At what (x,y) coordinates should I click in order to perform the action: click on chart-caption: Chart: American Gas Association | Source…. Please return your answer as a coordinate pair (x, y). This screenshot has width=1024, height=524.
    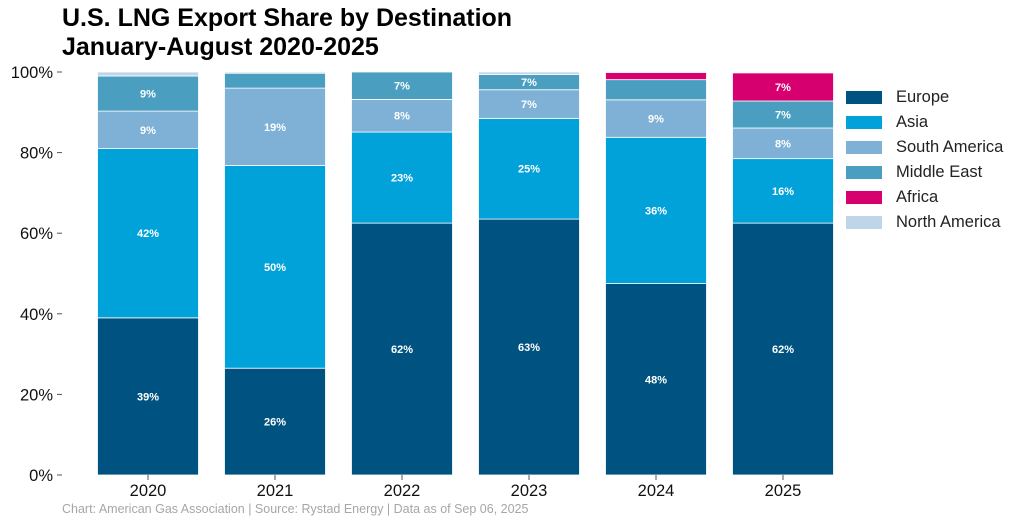
    Looking at the image, I should click on (295, 509).